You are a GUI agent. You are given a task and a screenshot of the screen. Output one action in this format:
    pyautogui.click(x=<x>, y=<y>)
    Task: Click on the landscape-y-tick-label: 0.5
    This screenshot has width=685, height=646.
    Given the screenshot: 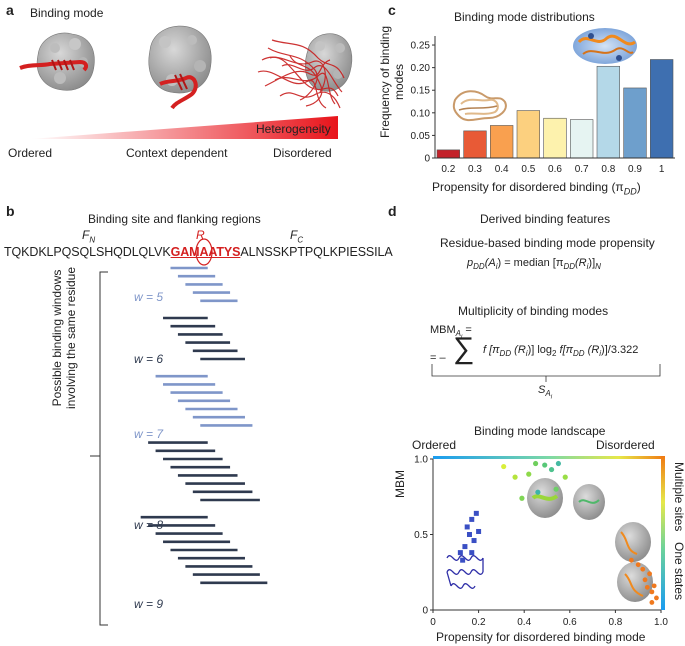 What is the action you would take?
    pyautogui.click(x=421, y=535)
    